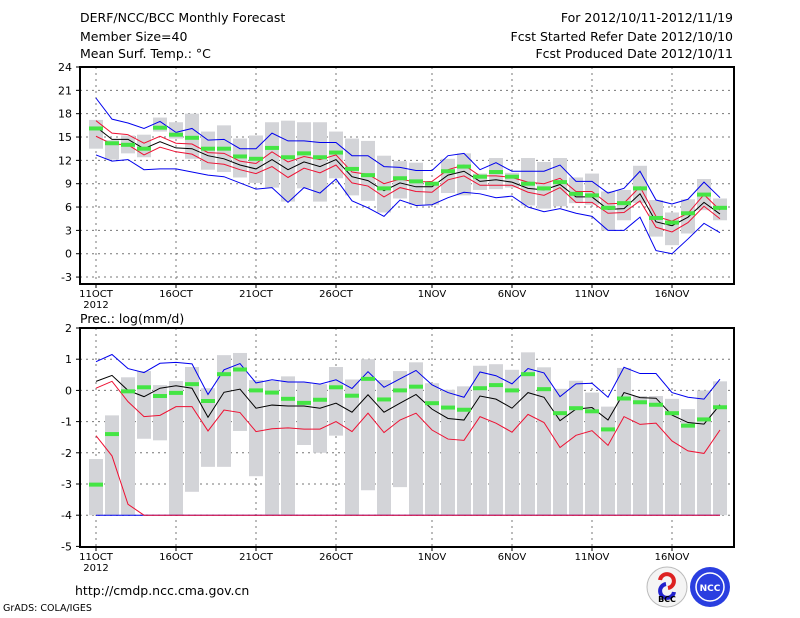 Image resolution: width=800 pixels, height=618 pixels. I want to click on x-tick-label: 16OCT, so click(176, 294).